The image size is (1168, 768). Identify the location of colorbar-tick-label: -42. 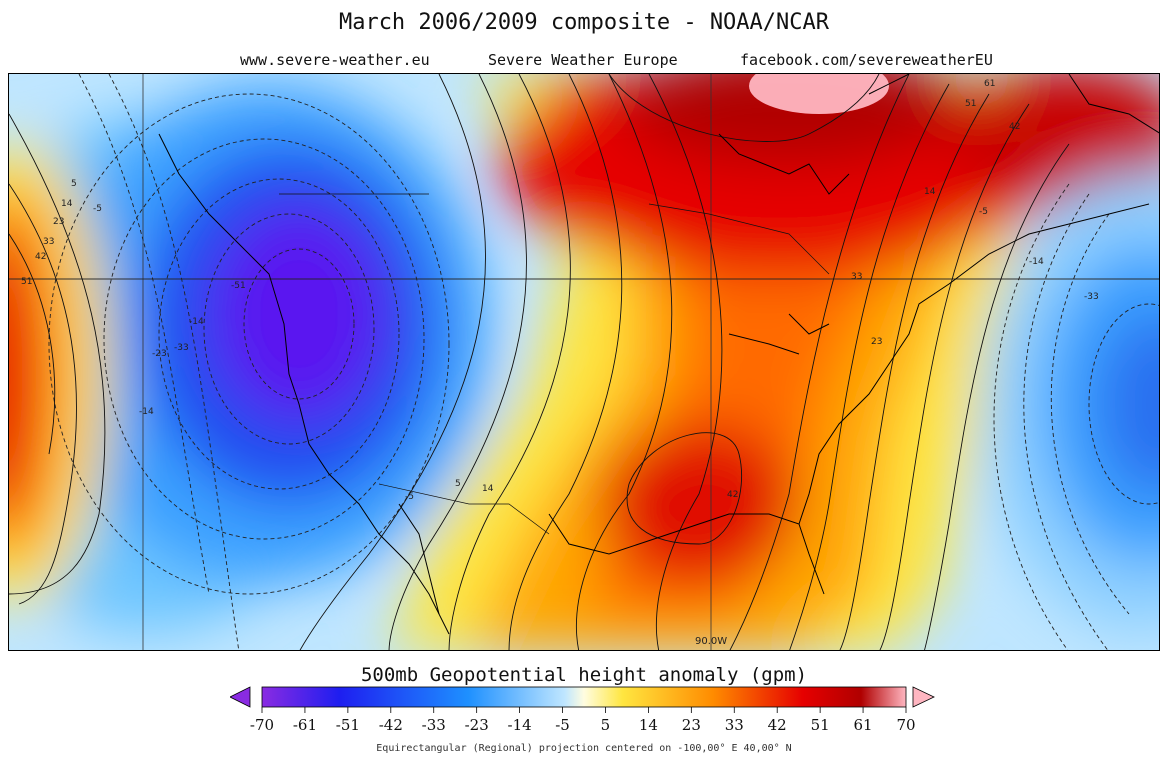
(390, 725).